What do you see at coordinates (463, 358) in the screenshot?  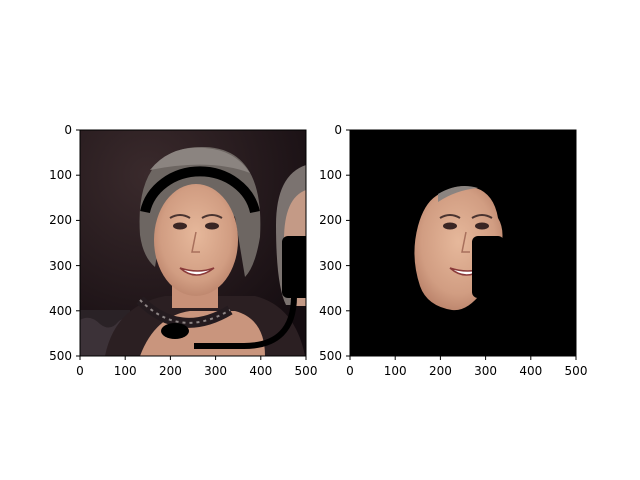 I see `right-x-ticks` at bounding box center [463, 358].